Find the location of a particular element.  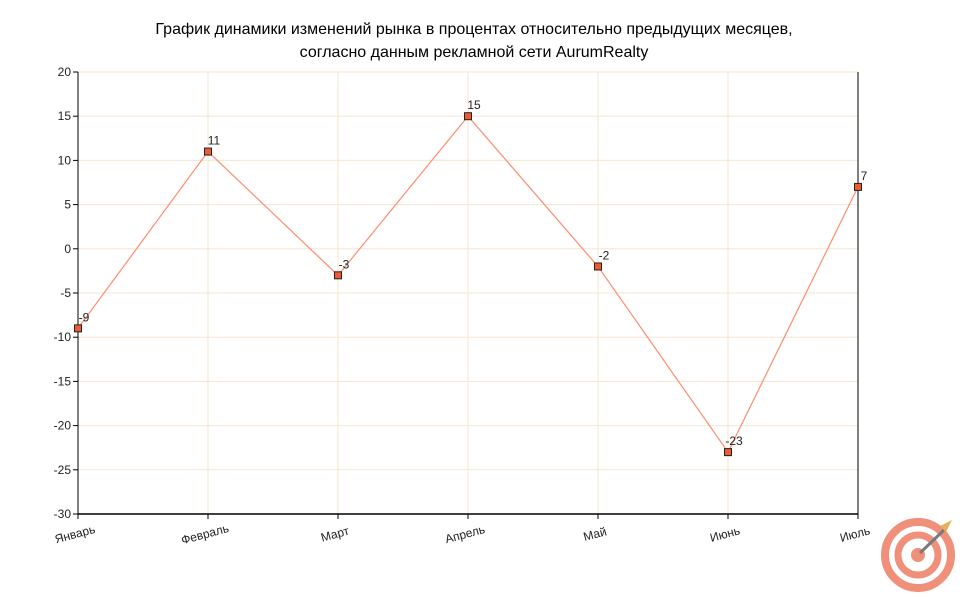

x-tick-label: Апрель is located at coordinates (464, 534).